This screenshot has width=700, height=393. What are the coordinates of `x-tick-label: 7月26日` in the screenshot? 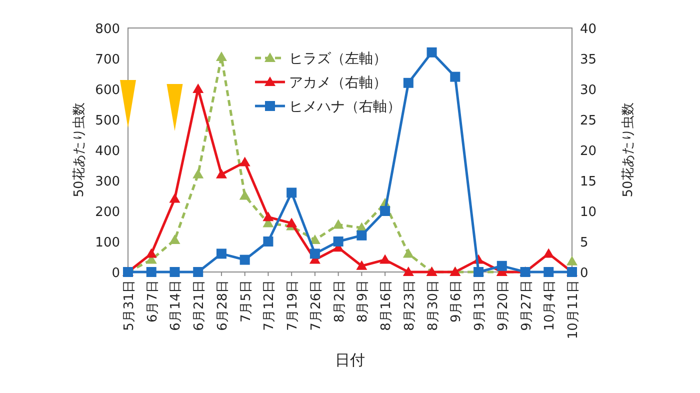 It's located at (316, 305).